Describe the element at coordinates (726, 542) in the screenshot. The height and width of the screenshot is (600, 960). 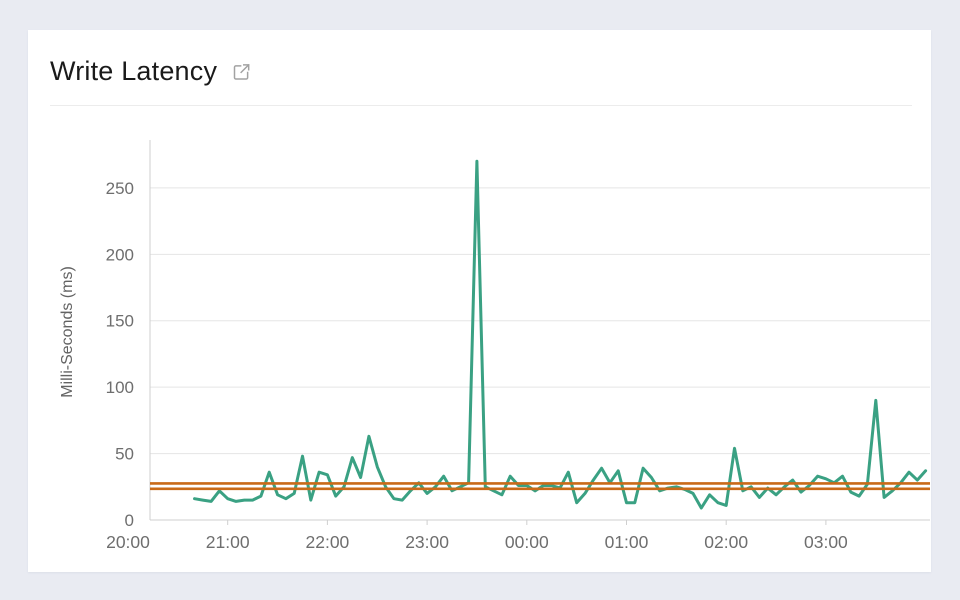
I see `x-tick-label: 02:00` at that location.